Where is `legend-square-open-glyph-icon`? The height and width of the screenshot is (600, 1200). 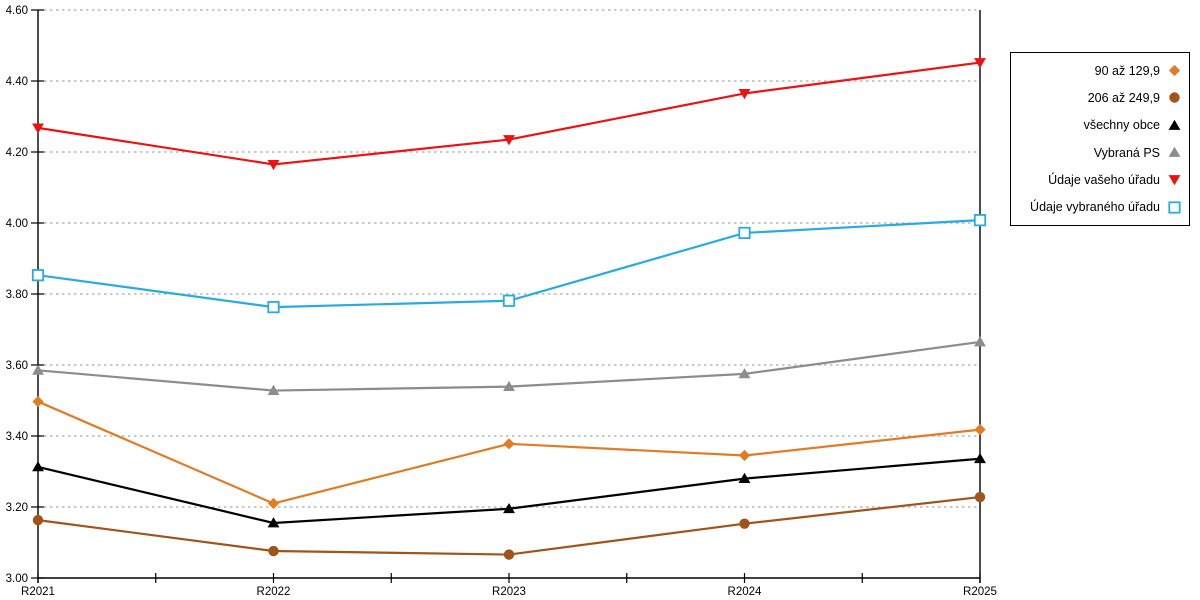 legend-square-open-glyph-icon is located at coordinates (1174, 207).